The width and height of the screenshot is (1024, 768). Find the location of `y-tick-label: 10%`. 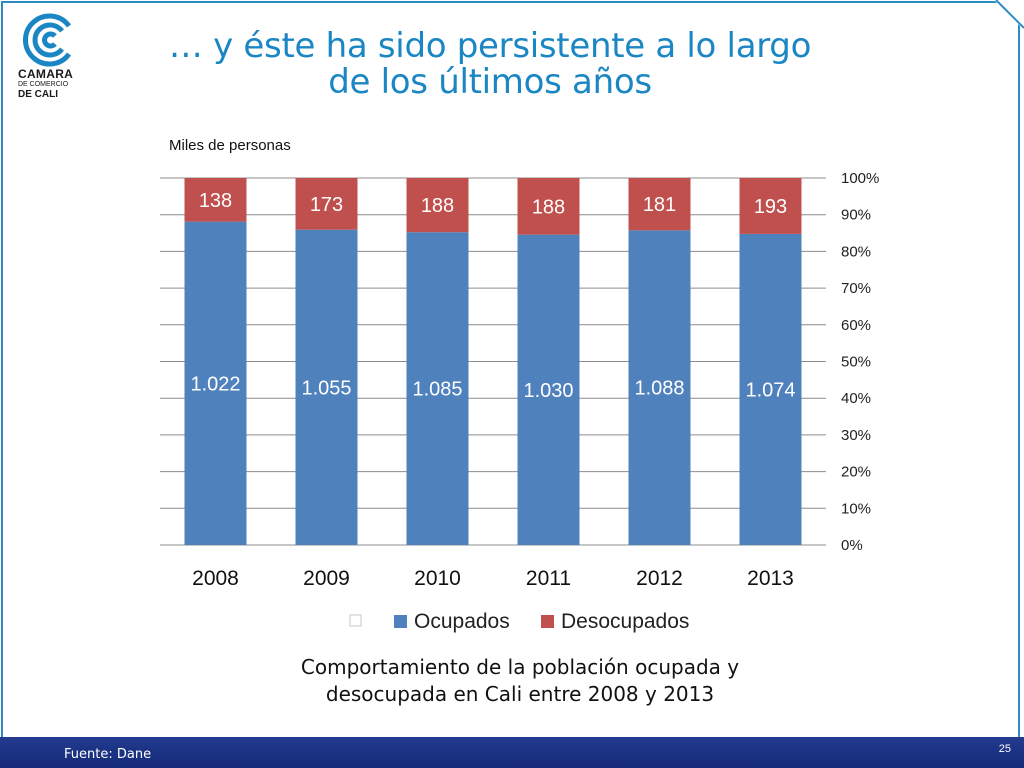

y-tick-label: 10% is located at coordinates (856, 508).